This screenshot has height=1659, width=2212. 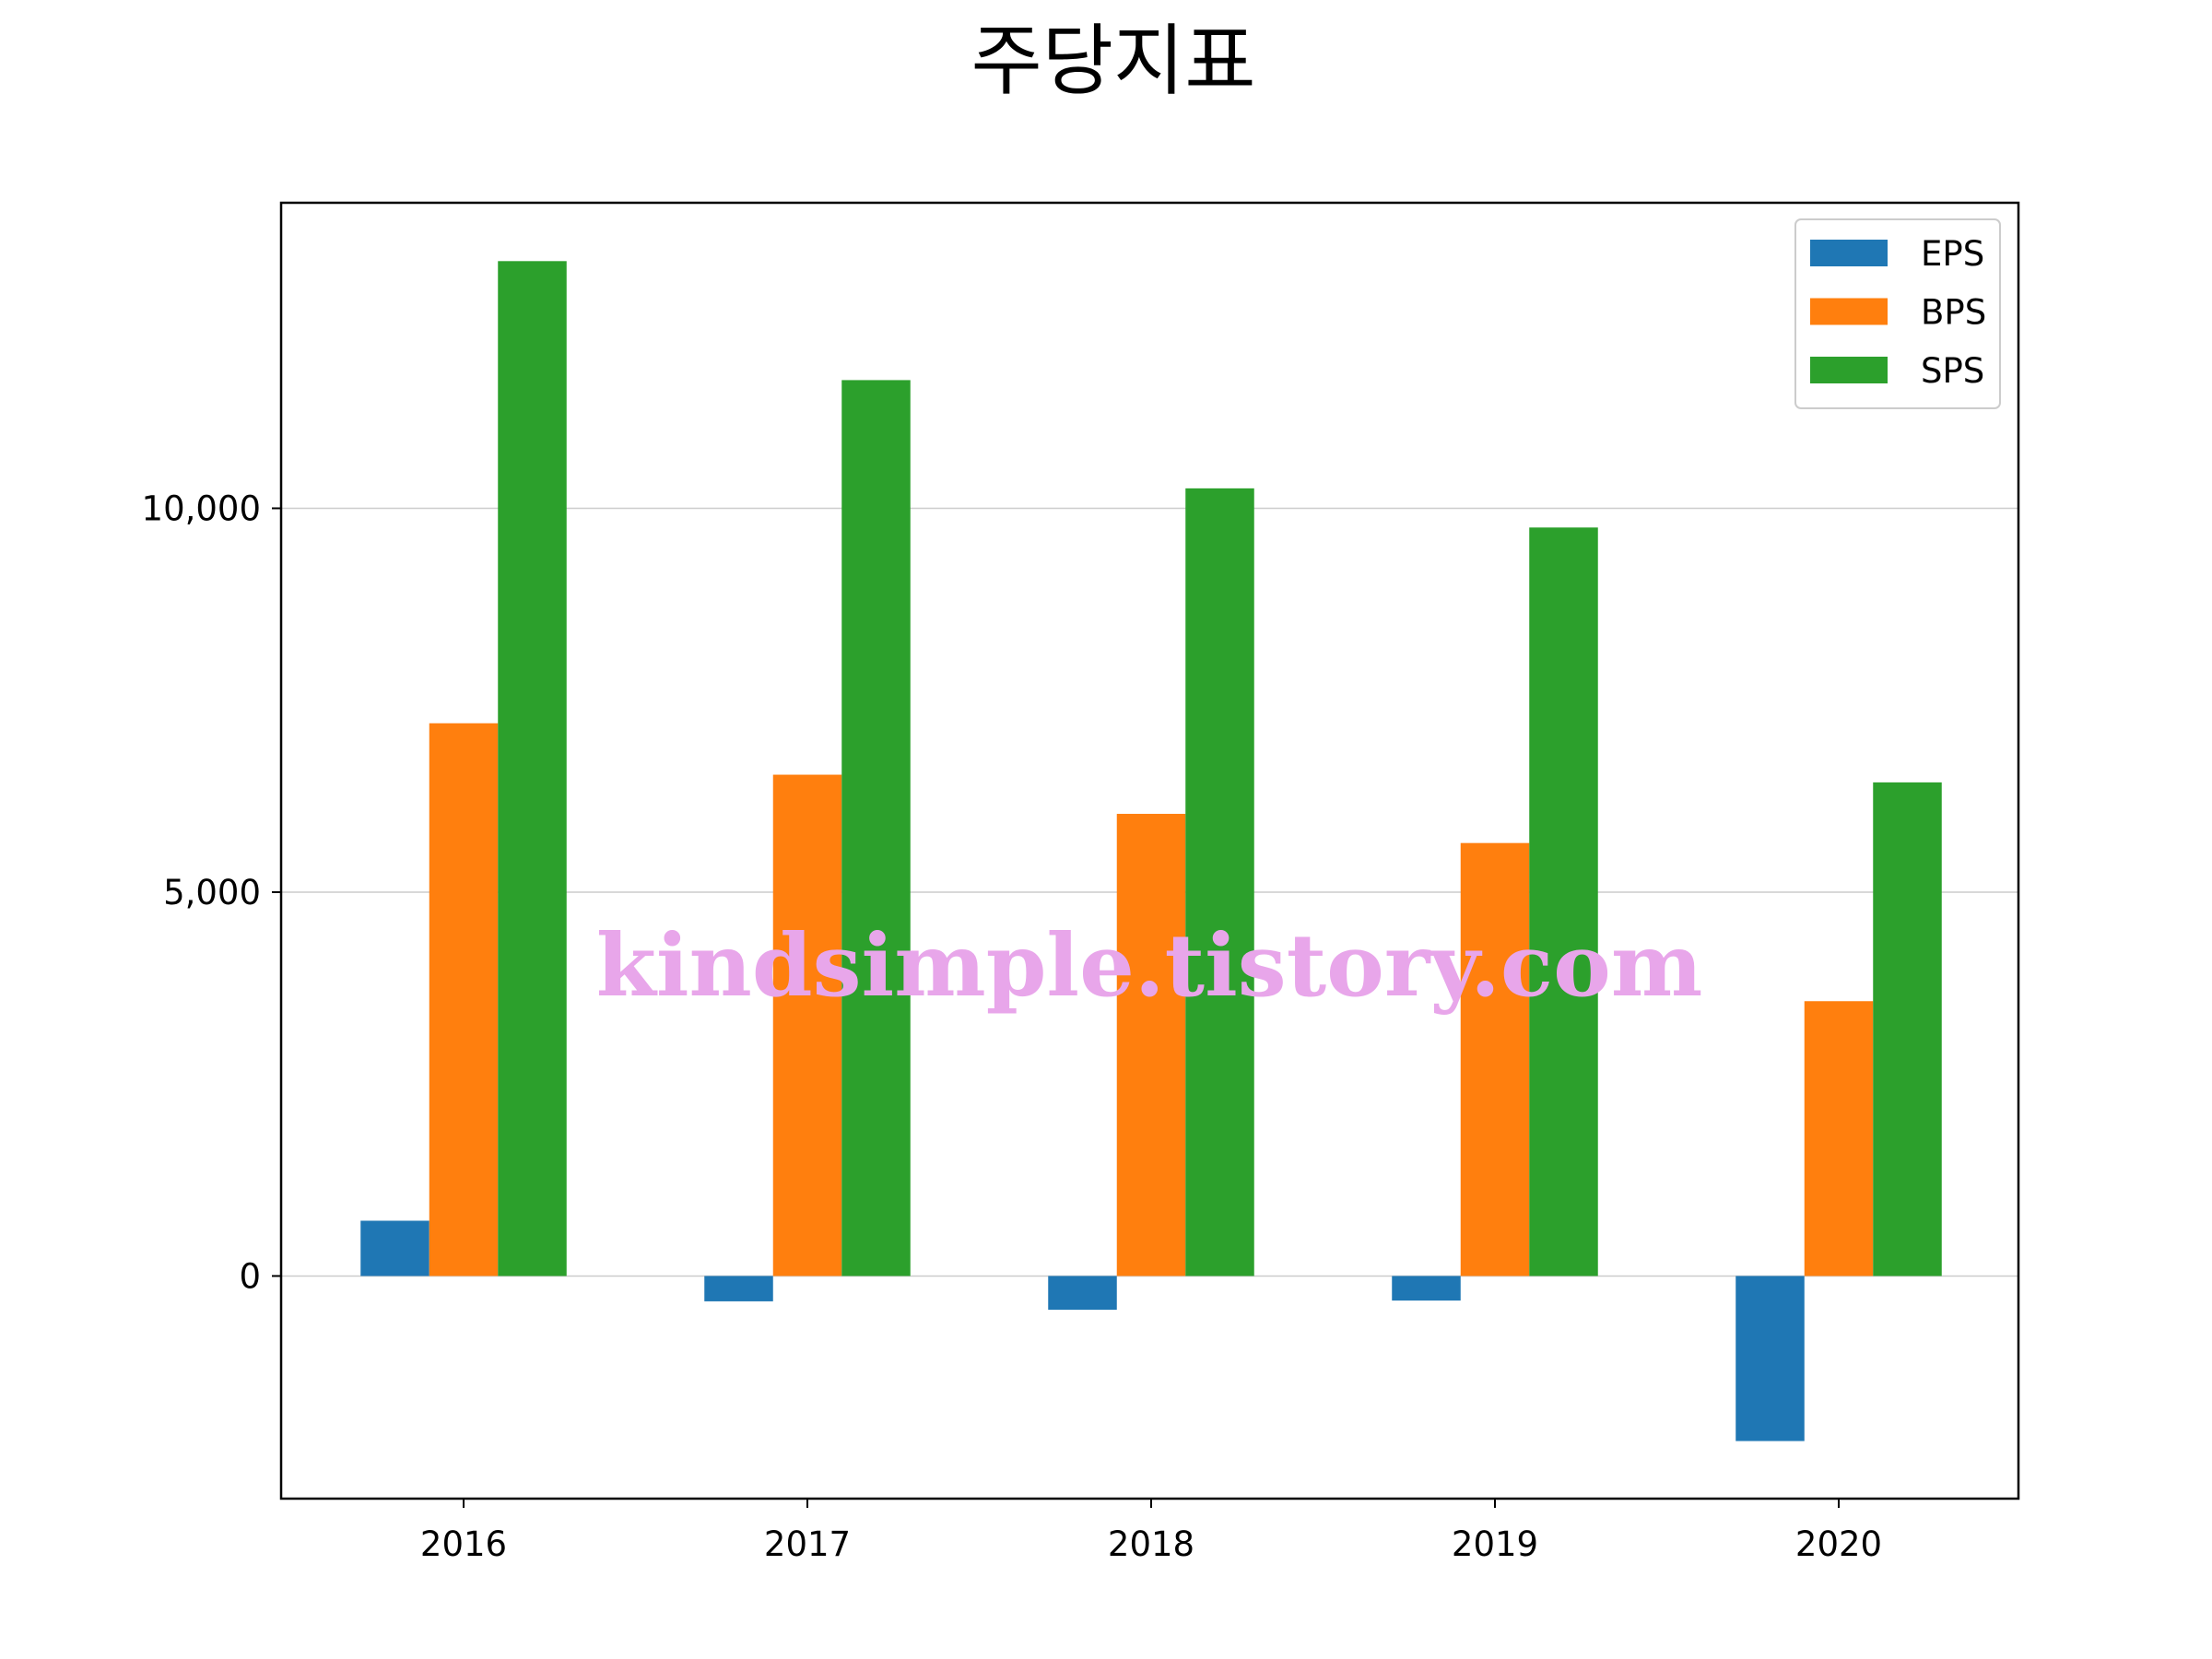 I want to click on legend: EPS BPS SPS, so click(x=1897, y=313).